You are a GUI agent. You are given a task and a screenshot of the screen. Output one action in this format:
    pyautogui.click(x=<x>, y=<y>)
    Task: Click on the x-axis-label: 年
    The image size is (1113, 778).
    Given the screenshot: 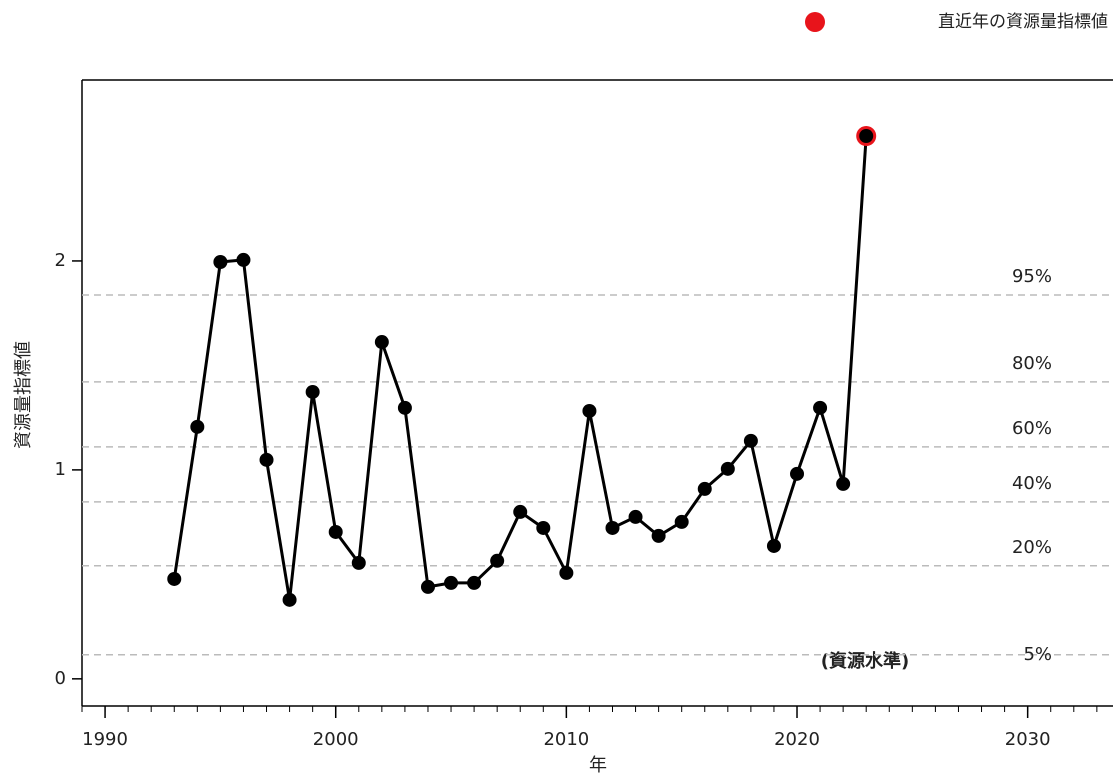 What is the action you would take?
    pyautogui.click(x=598, y=765)
    